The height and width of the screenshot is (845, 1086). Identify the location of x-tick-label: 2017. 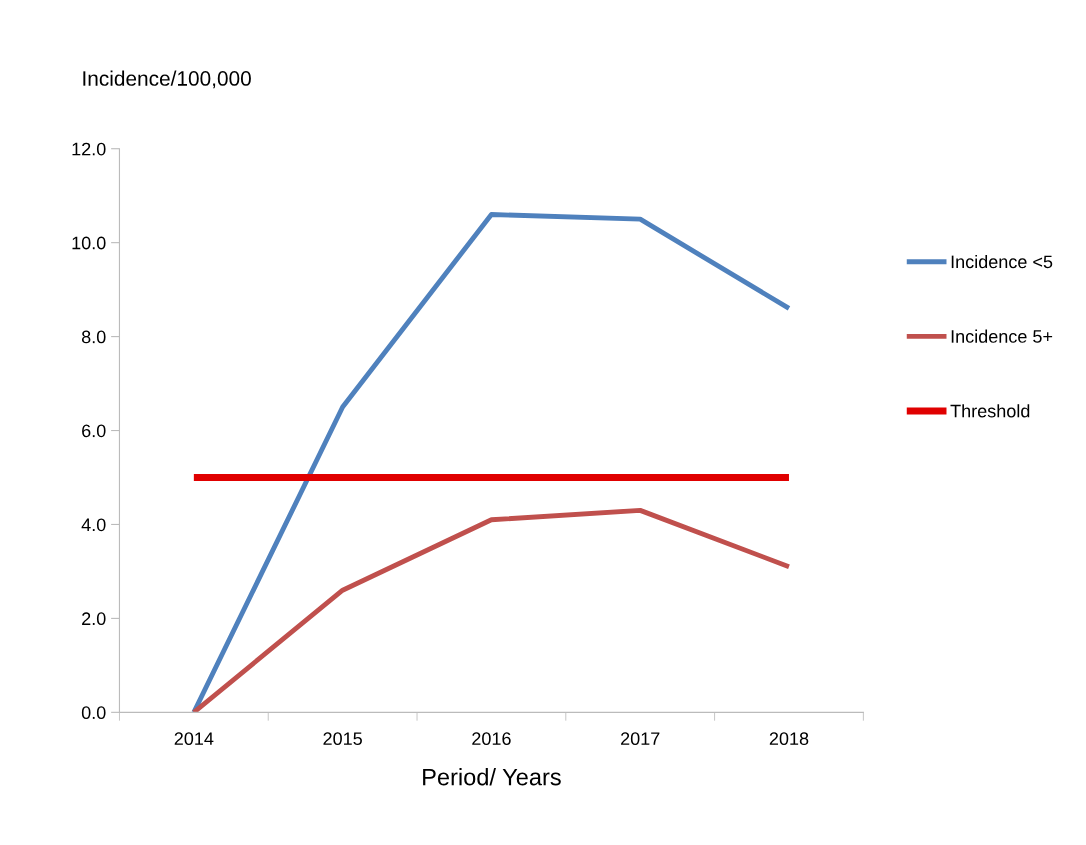
(640, 739).